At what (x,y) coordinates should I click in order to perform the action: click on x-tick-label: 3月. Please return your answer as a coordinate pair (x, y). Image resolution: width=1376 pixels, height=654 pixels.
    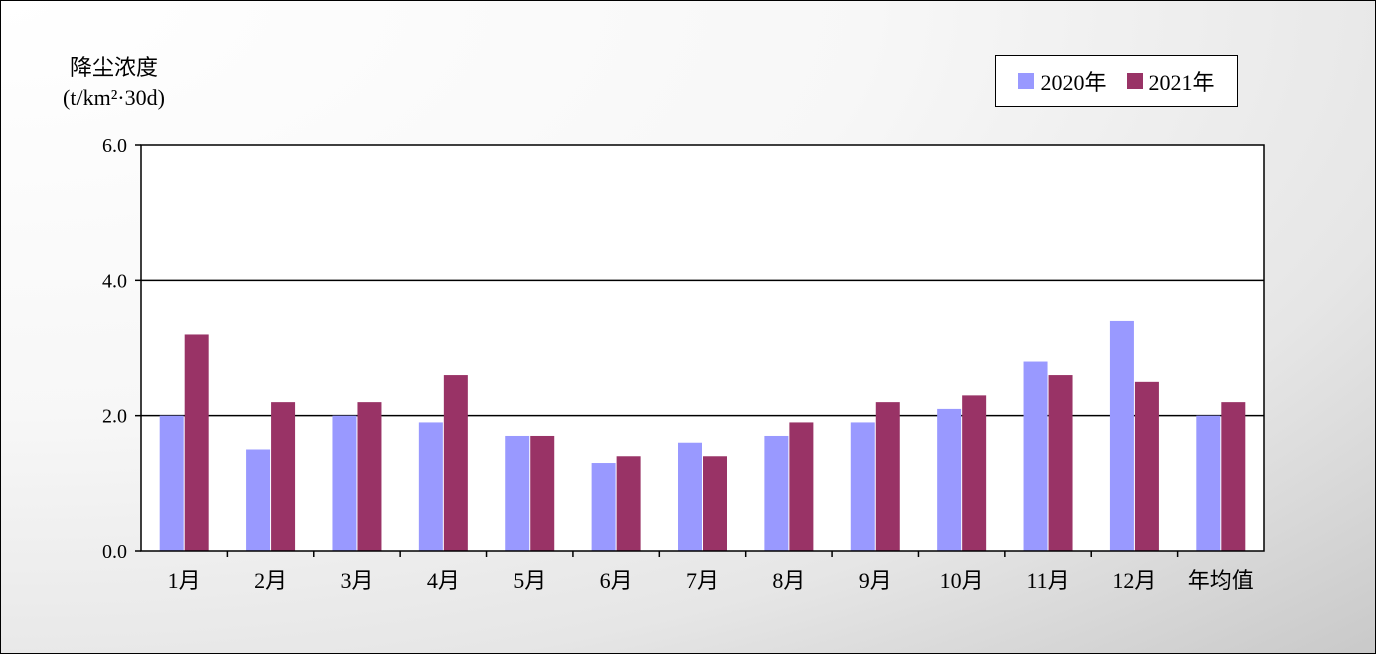
    Looking at the image, I should click on (356, 580).